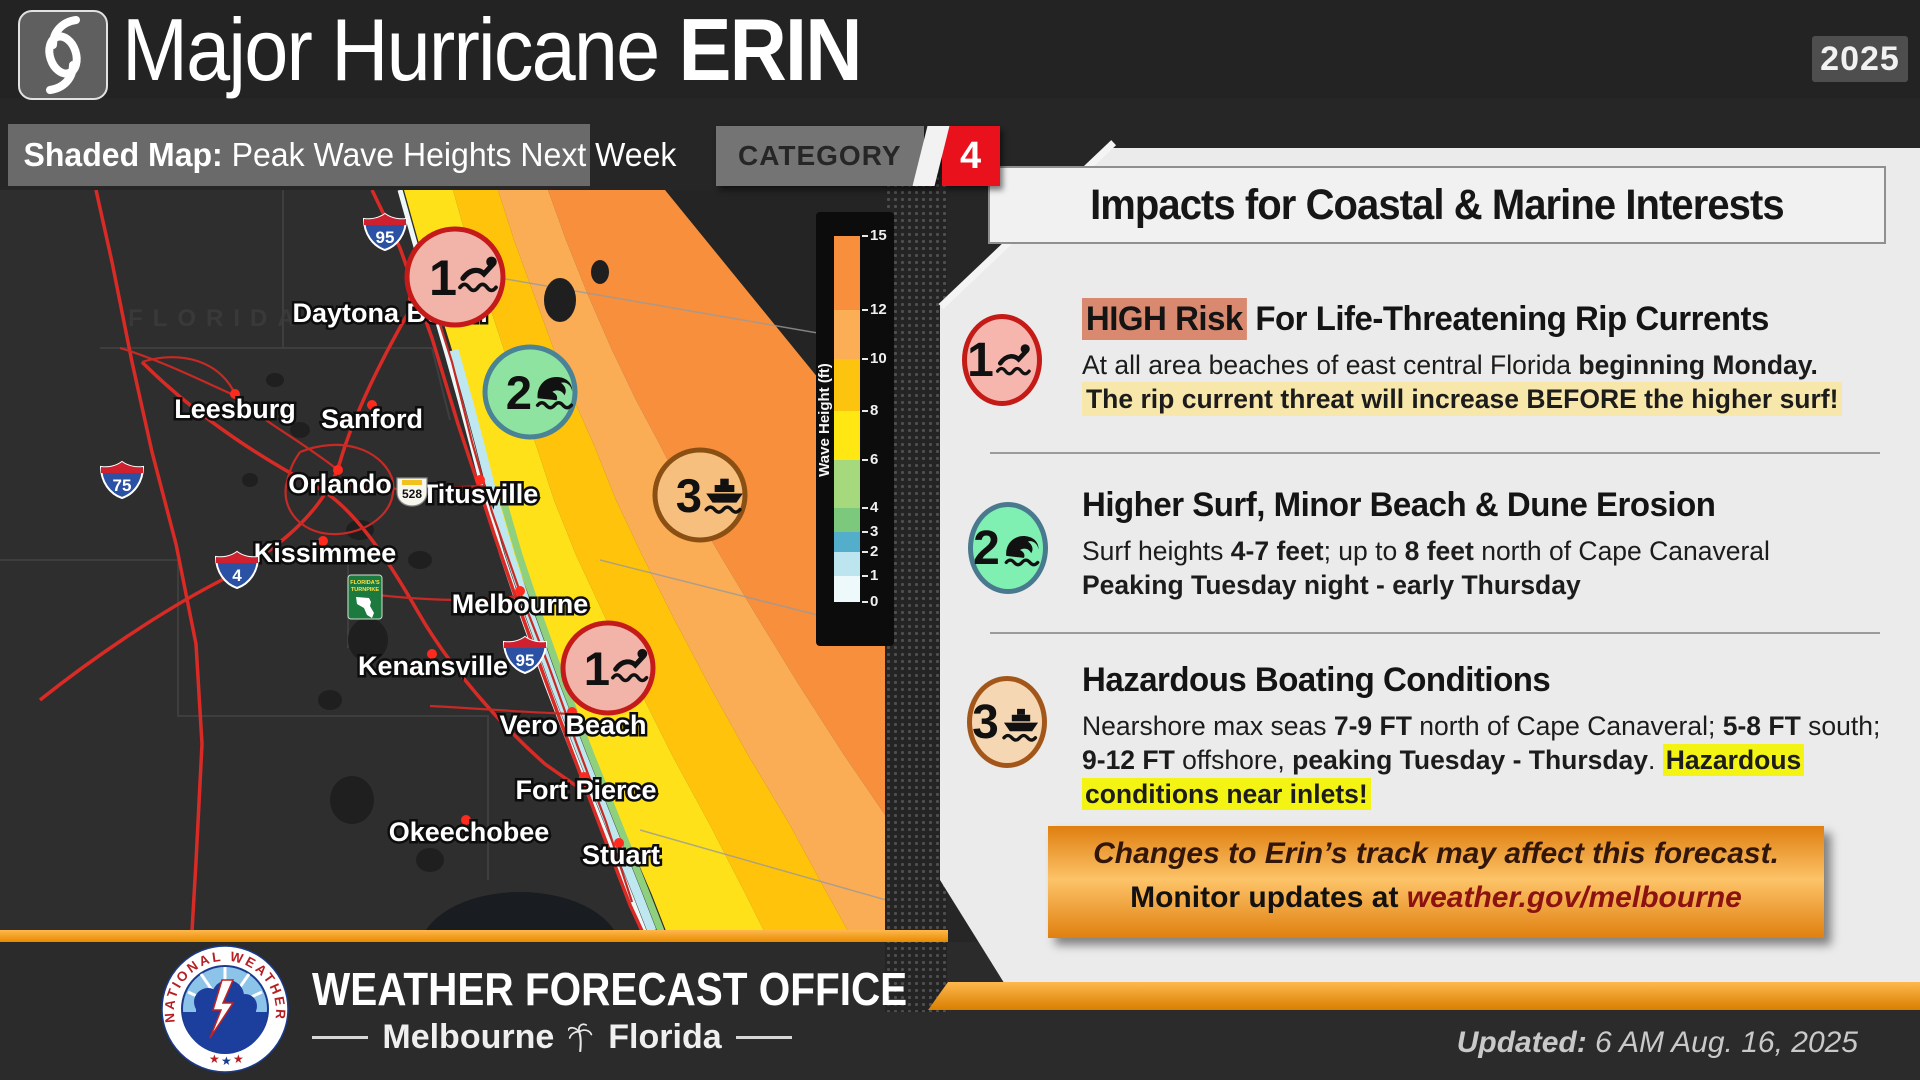 The image size is (1920, 1080). I want to click on map-marker-2: 2, so click(530, 392).